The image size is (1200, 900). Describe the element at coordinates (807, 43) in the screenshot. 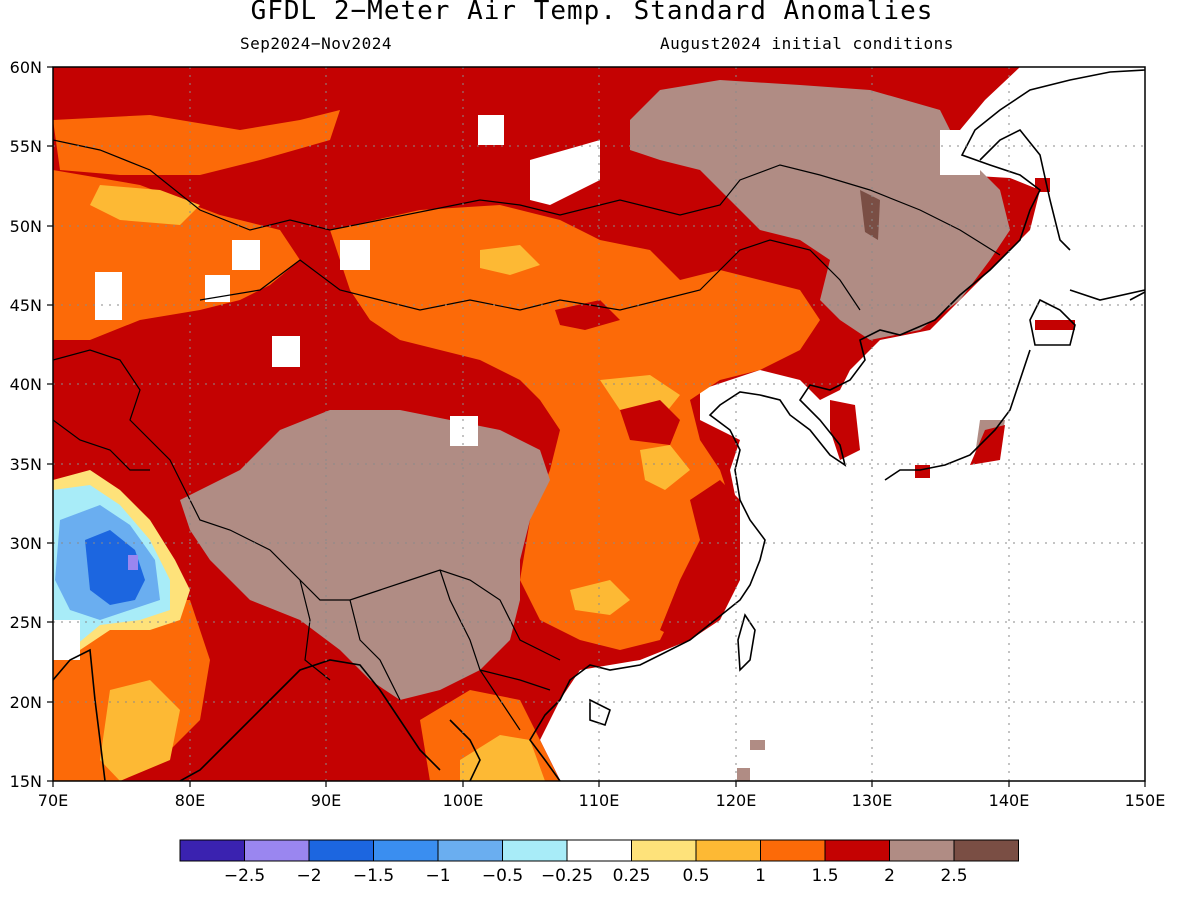

I see `initial-conditions: August2024 initial conditions` at that location.